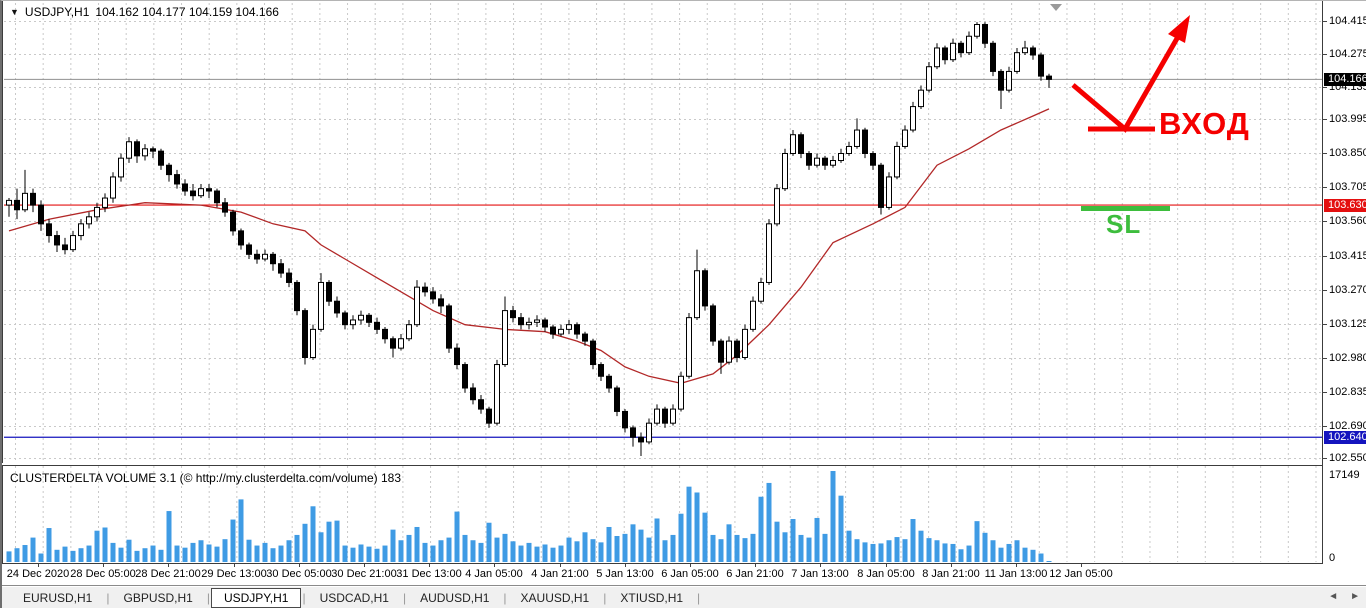 The height and width of the screenshot is (608, 1366). I want to click on chart-tab-usdjpy: USDJPY,H1, so click(256, 597).